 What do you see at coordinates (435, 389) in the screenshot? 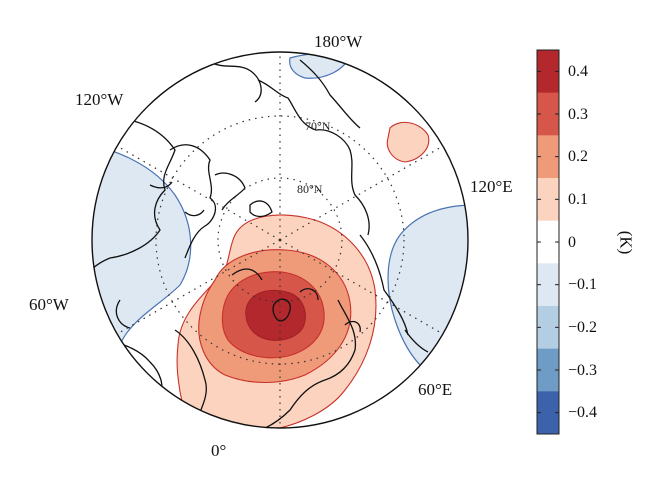
I see `lon-label-60e: 60°E` at bounding box center [435, 389].